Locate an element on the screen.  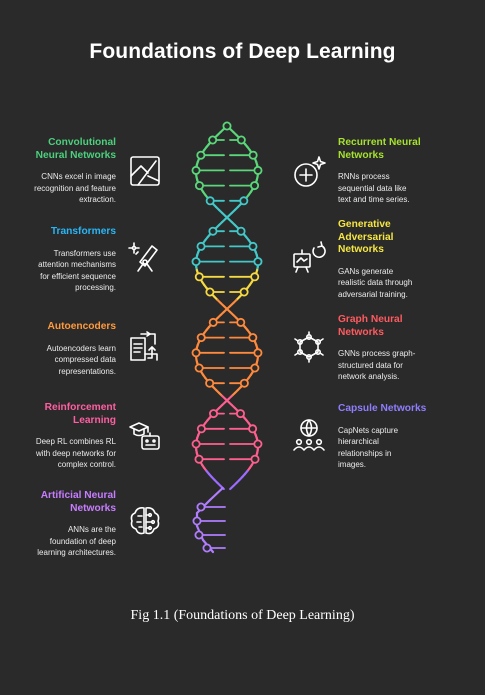
page-title: Foundations of Deep Learning is located at coordinates (242, 51).